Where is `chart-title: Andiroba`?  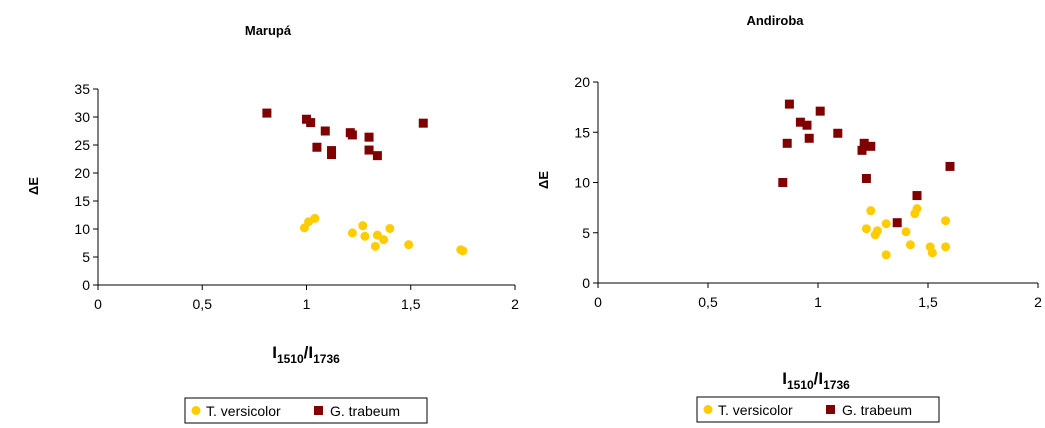
chart-title: Andiroba is located at coordinates (775, 20).